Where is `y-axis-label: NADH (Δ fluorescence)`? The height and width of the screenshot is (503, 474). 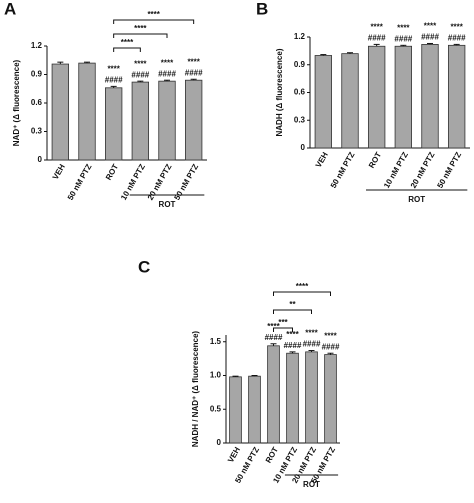 y-axis-label: NADH (Δ fluorescence) is located at coordinates (279, 92).